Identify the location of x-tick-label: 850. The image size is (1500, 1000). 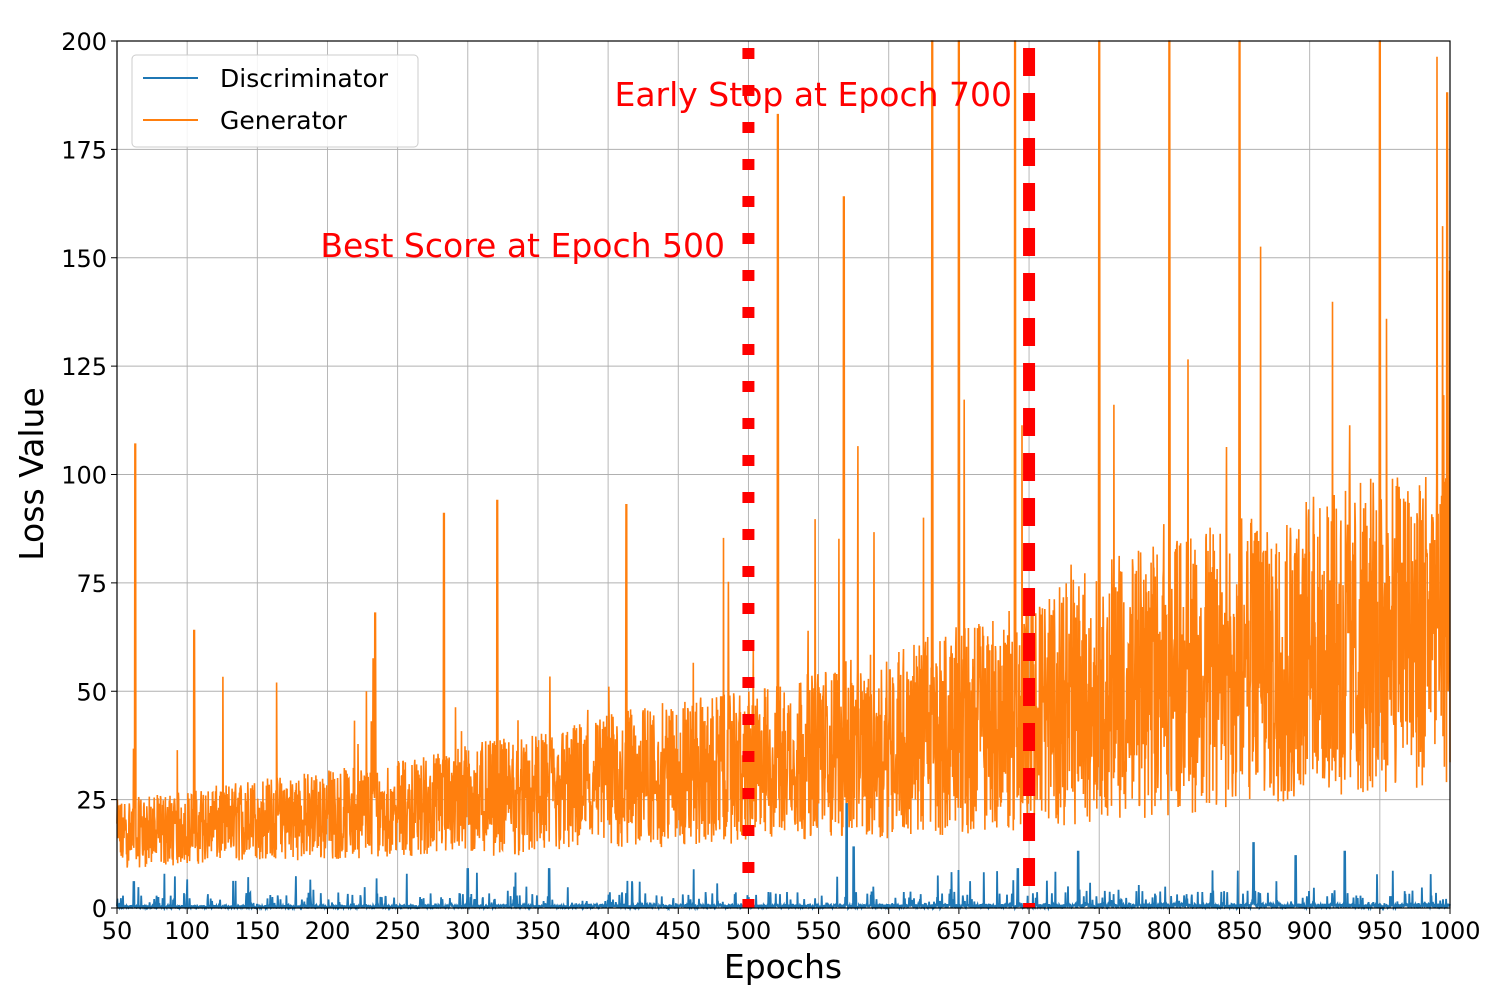
(1240, 931).